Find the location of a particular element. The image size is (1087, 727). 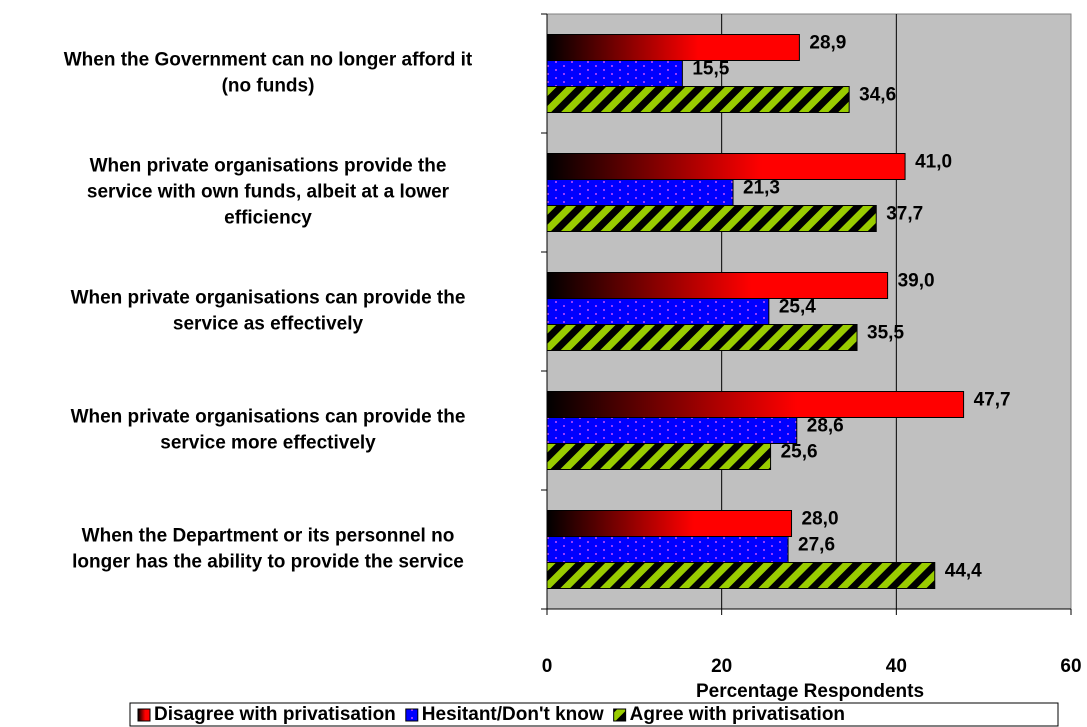

x-axis-label: Percentage Respondents is located at coordinates (810, 691).